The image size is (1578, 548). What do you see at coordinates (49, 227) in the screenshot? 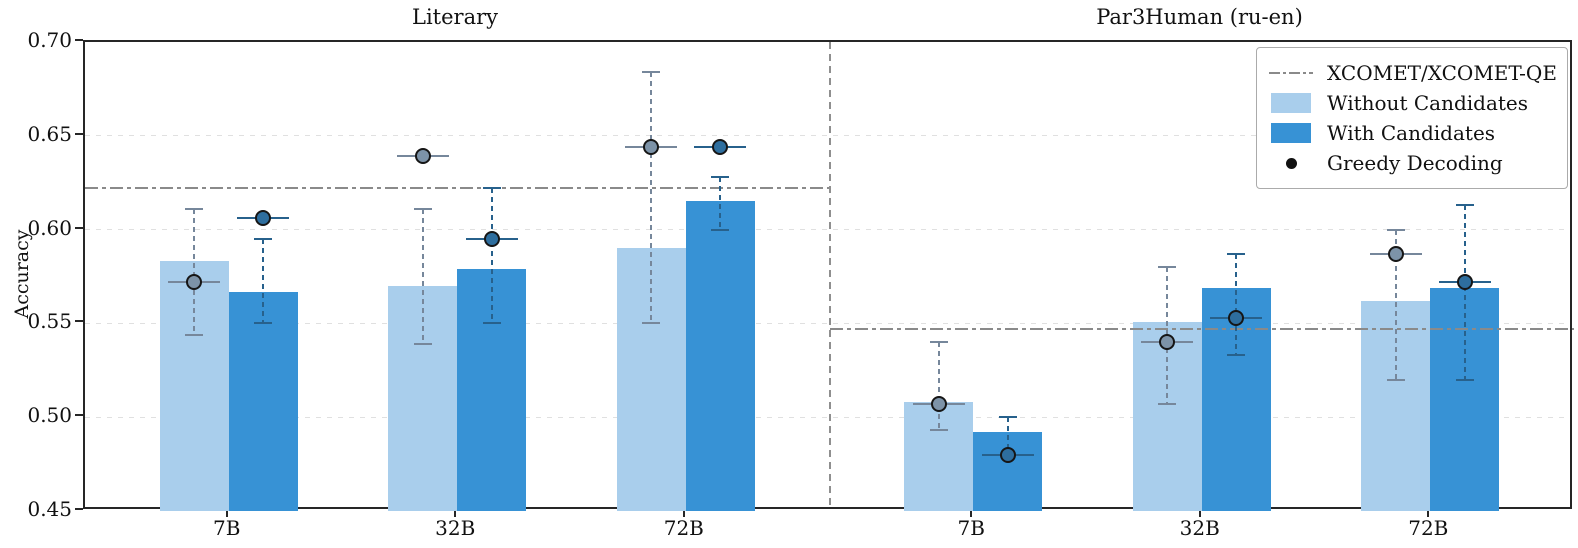
I see `y-tick-label: 0.60` at bounding box center [49, 227].